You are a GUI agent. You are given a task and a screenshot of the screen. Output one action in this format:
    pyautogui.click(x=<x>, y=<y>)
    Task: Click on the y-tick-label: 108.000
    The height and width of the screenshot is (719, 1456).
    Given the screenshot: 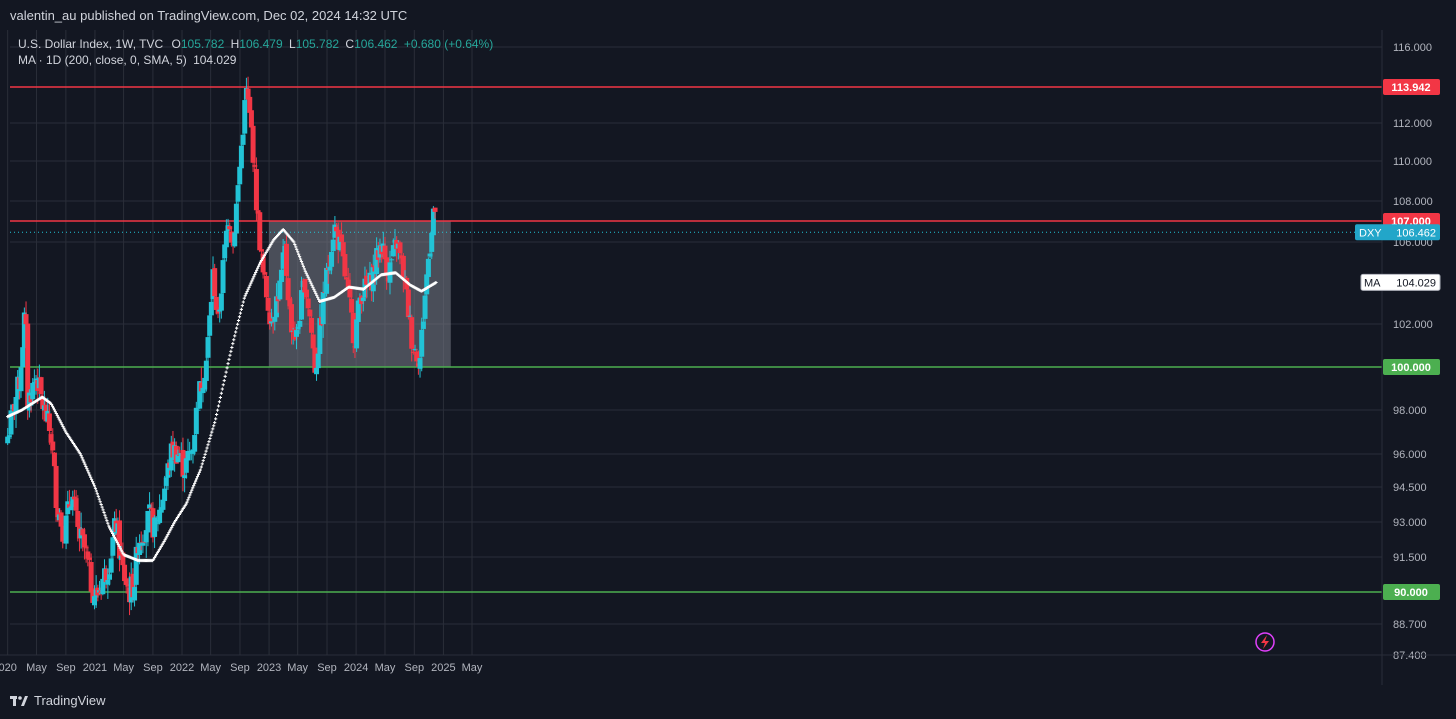 What is the action you would take?
    pyautogui.click(x=1413, y=202)
    